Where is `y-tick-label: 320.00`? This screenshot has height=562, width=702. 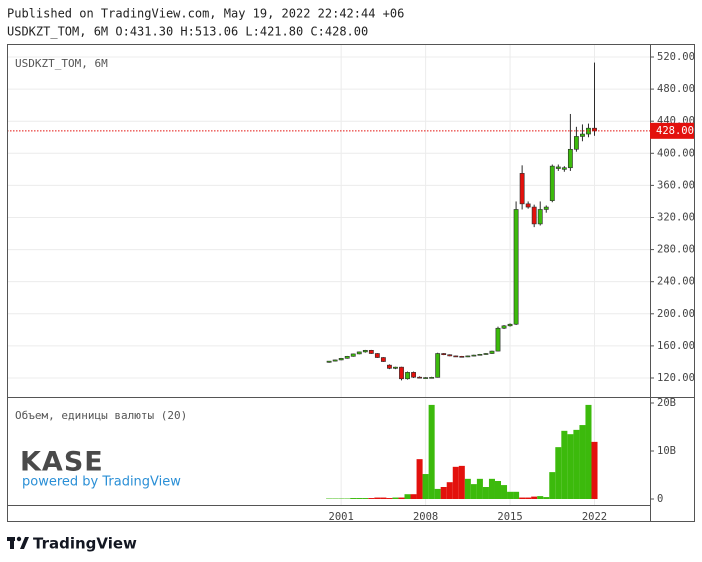
y-tick-label: 320.00 is located at coordinates (676, 217).